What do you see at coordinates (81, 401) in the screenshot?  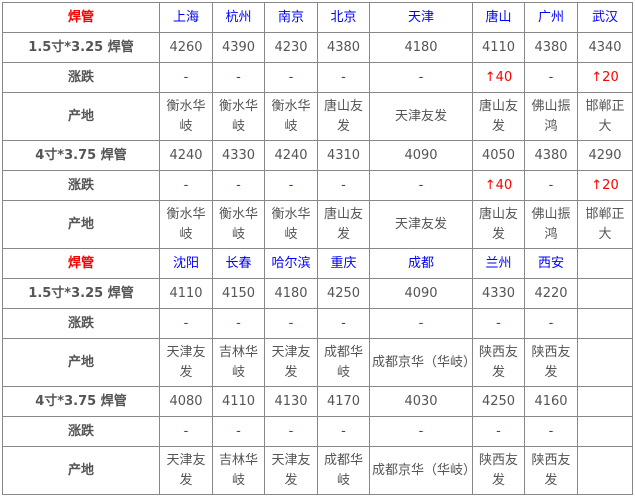 I see `row-label: 4寸*3.75 焊管` at bounding box center [81, 401].